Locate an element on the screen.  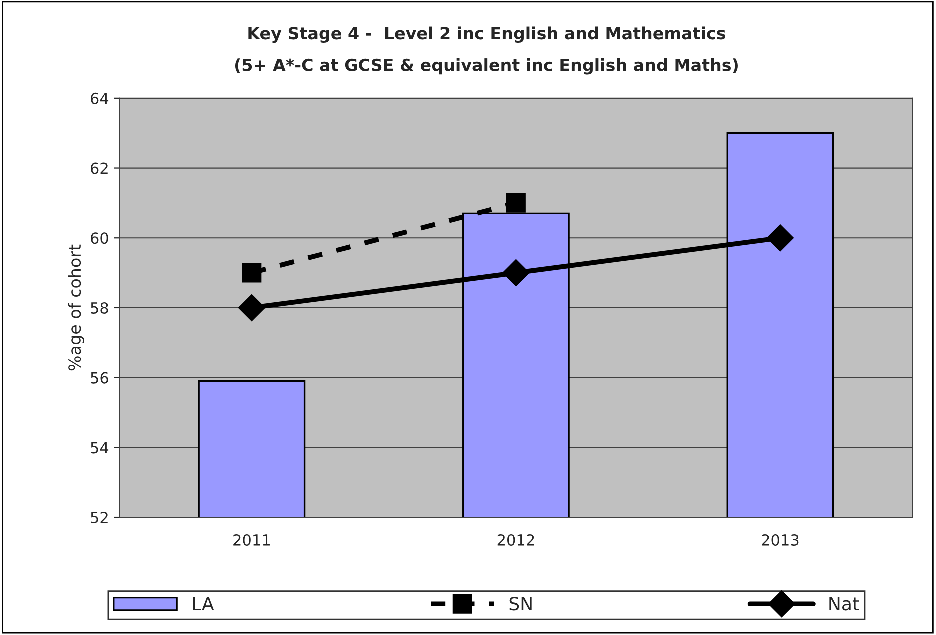
y-tick-label: 54 is located at coordinates (100, 448).